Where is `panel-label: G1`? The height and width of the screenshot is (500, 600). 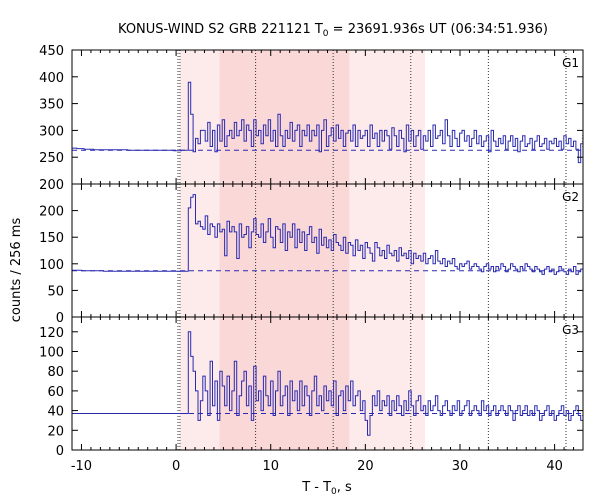
panel-label: G1 is located at coordinates (570, 63).